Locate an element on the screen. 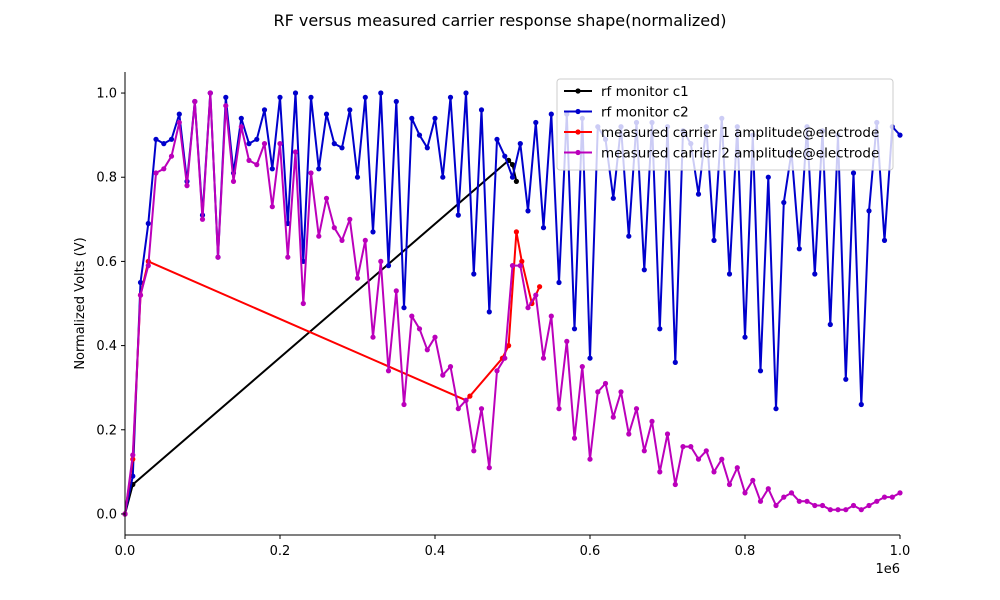  x-tick-label: 0.6 is located at coordinates (590, 551).